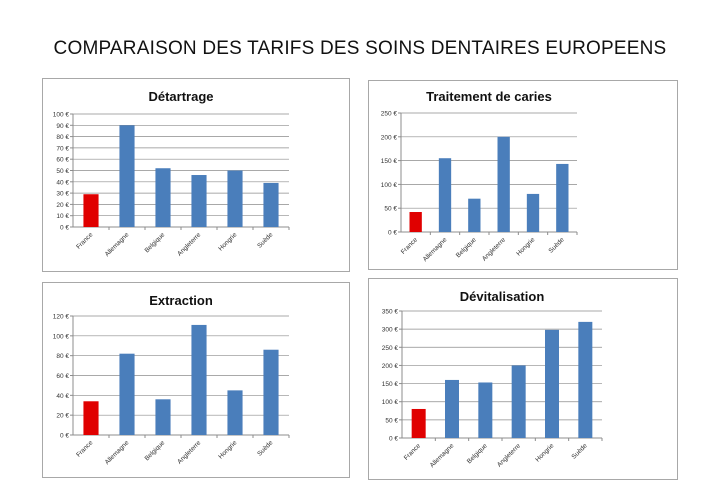  Describe the element at coordinates (390, 330) in the screenshot. I see `y-tick-label: 300 €` at that location.